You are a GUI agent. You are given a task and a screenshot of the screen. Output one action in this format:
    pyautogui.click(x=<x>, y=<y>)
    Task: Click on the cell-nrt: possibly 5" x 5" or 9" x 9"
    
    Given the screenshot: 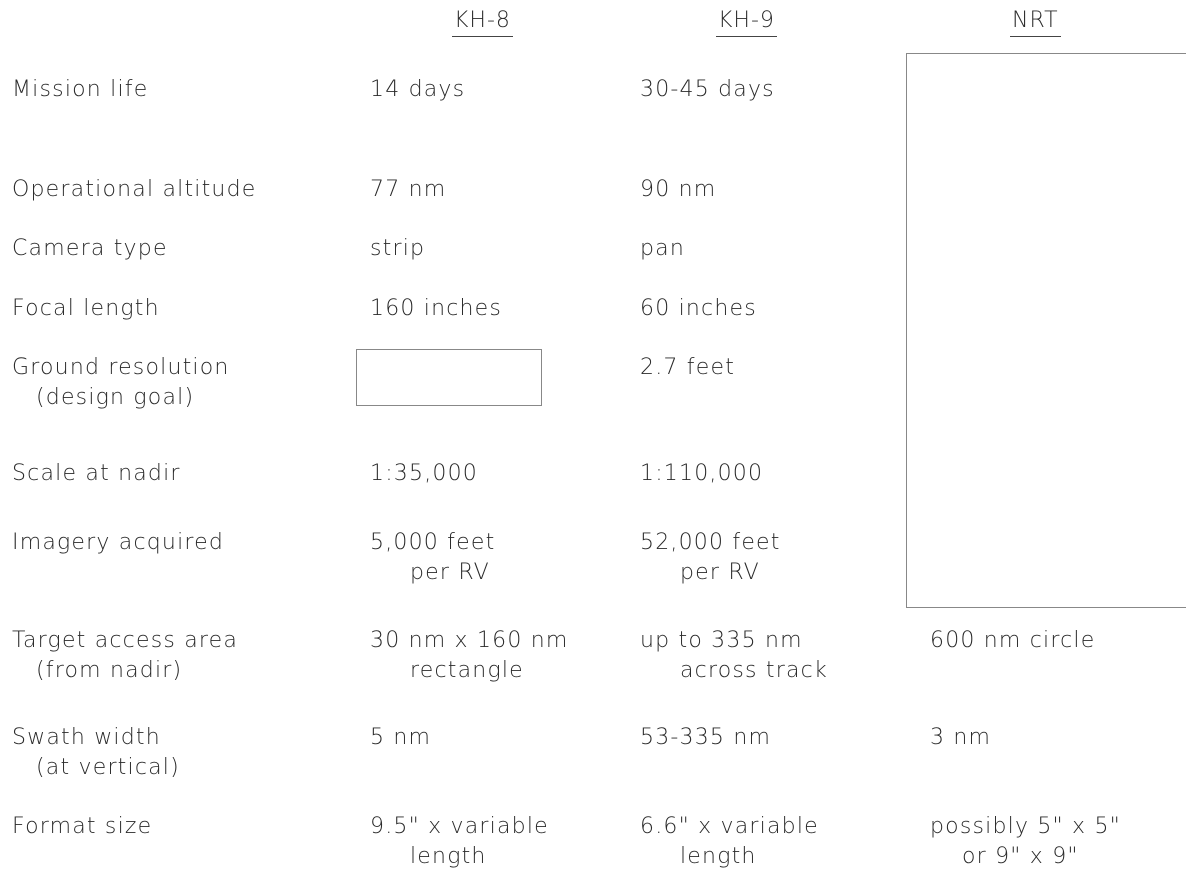 What is the action you would take?
    pyautogui.click(x=1025, y=842)
    